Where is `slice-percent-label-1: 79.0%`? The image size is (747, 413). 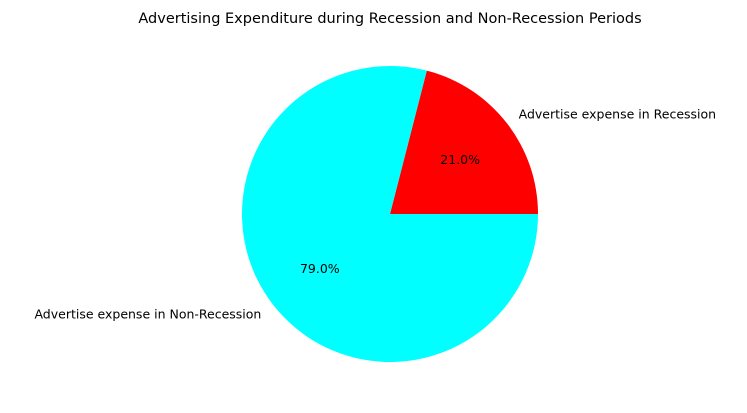 slice-percent-label-1: 79.0% is located at coordinates (320, 268).